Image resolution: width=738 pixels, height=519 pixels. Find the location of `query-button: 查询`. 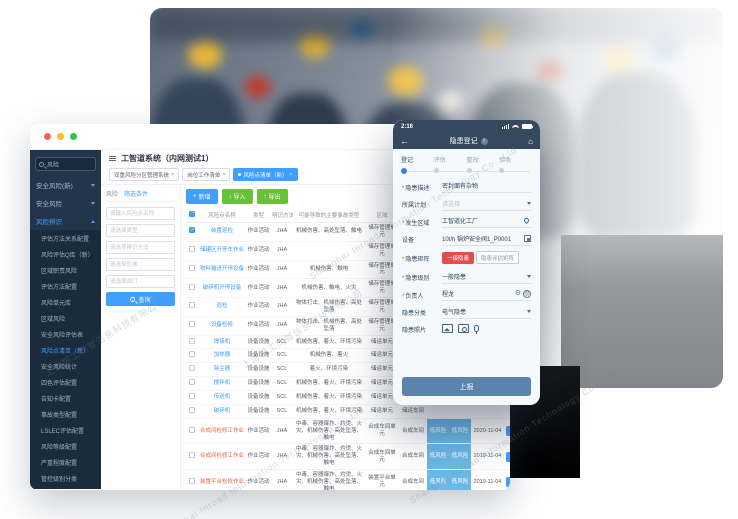

query-button: 查询 is located at coordinates (140, 299).